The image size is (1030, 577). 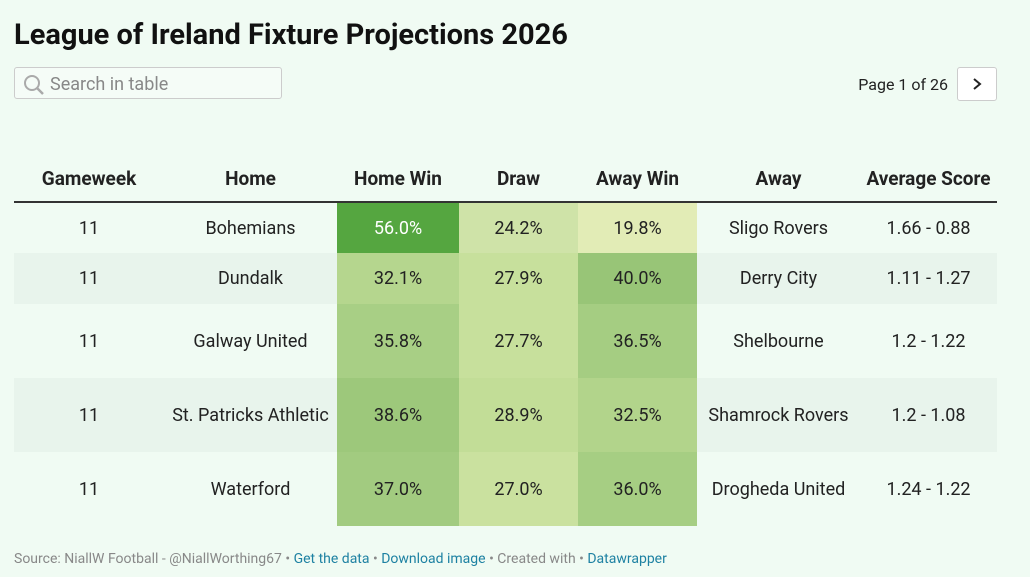 I want to click on probability-cell: 36.0%, so click(x=637, y=489).